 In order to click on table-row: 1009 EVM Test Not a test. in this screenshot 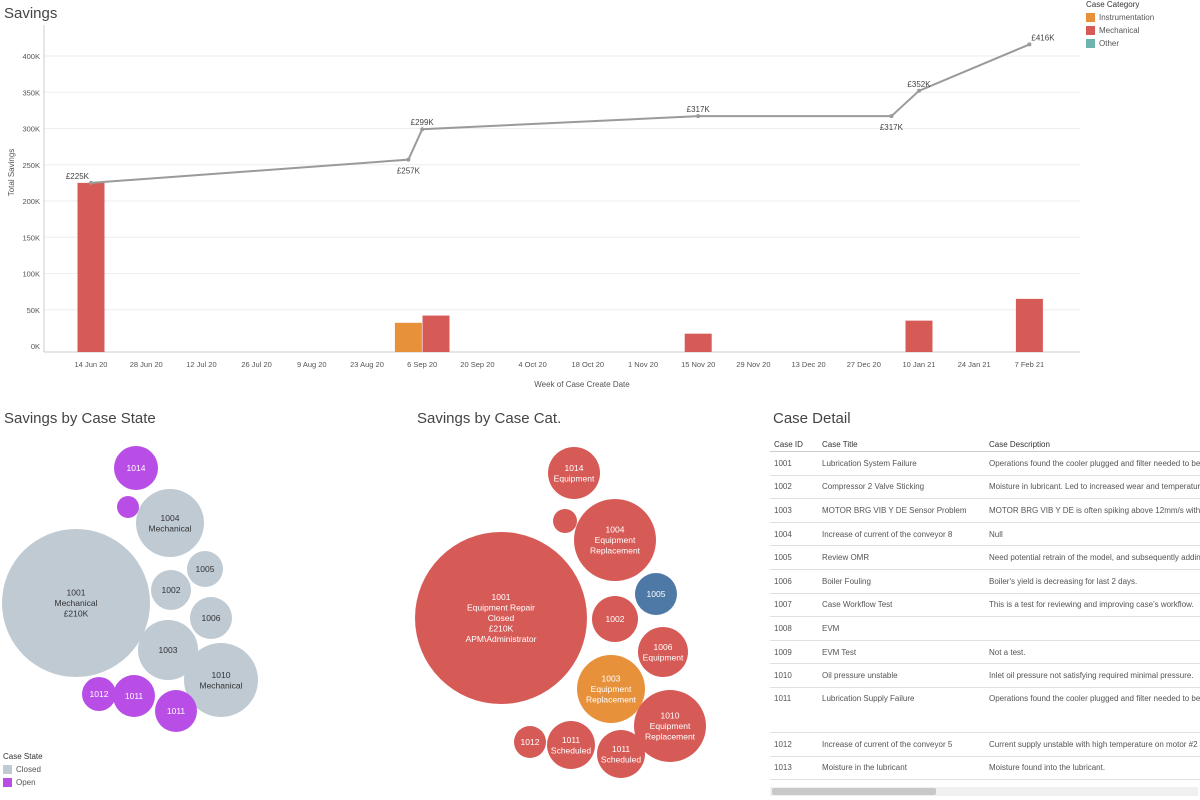, I will do `click(985, 652)`.